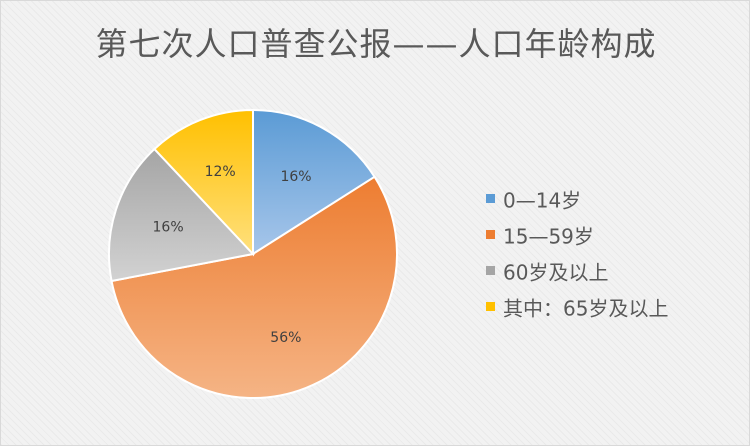 This screenshot has height=447, width=750. I want to click on legend-label: 0—14岁, so click(542, 200).